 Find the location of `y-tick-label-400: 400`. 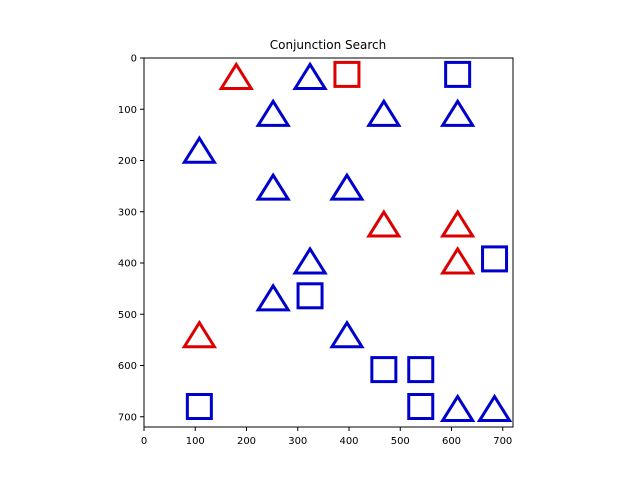

y-tick-label-400: 400 is located at coordinates (127, 264).